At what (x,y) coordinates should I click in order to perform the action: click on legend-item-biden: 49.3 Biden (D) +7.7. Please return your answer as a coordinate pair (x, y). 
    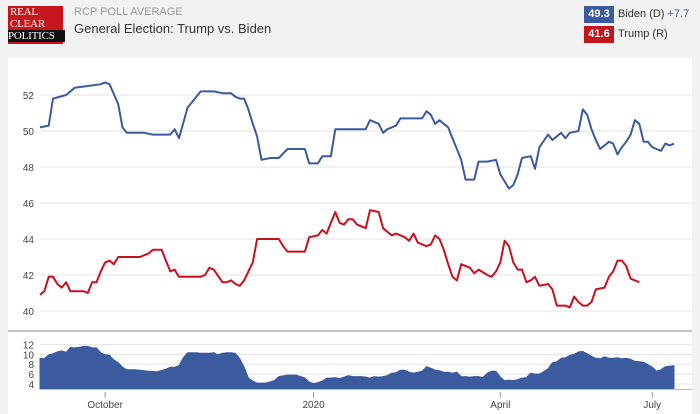
    Looking at the image, I should click on (636, 14).